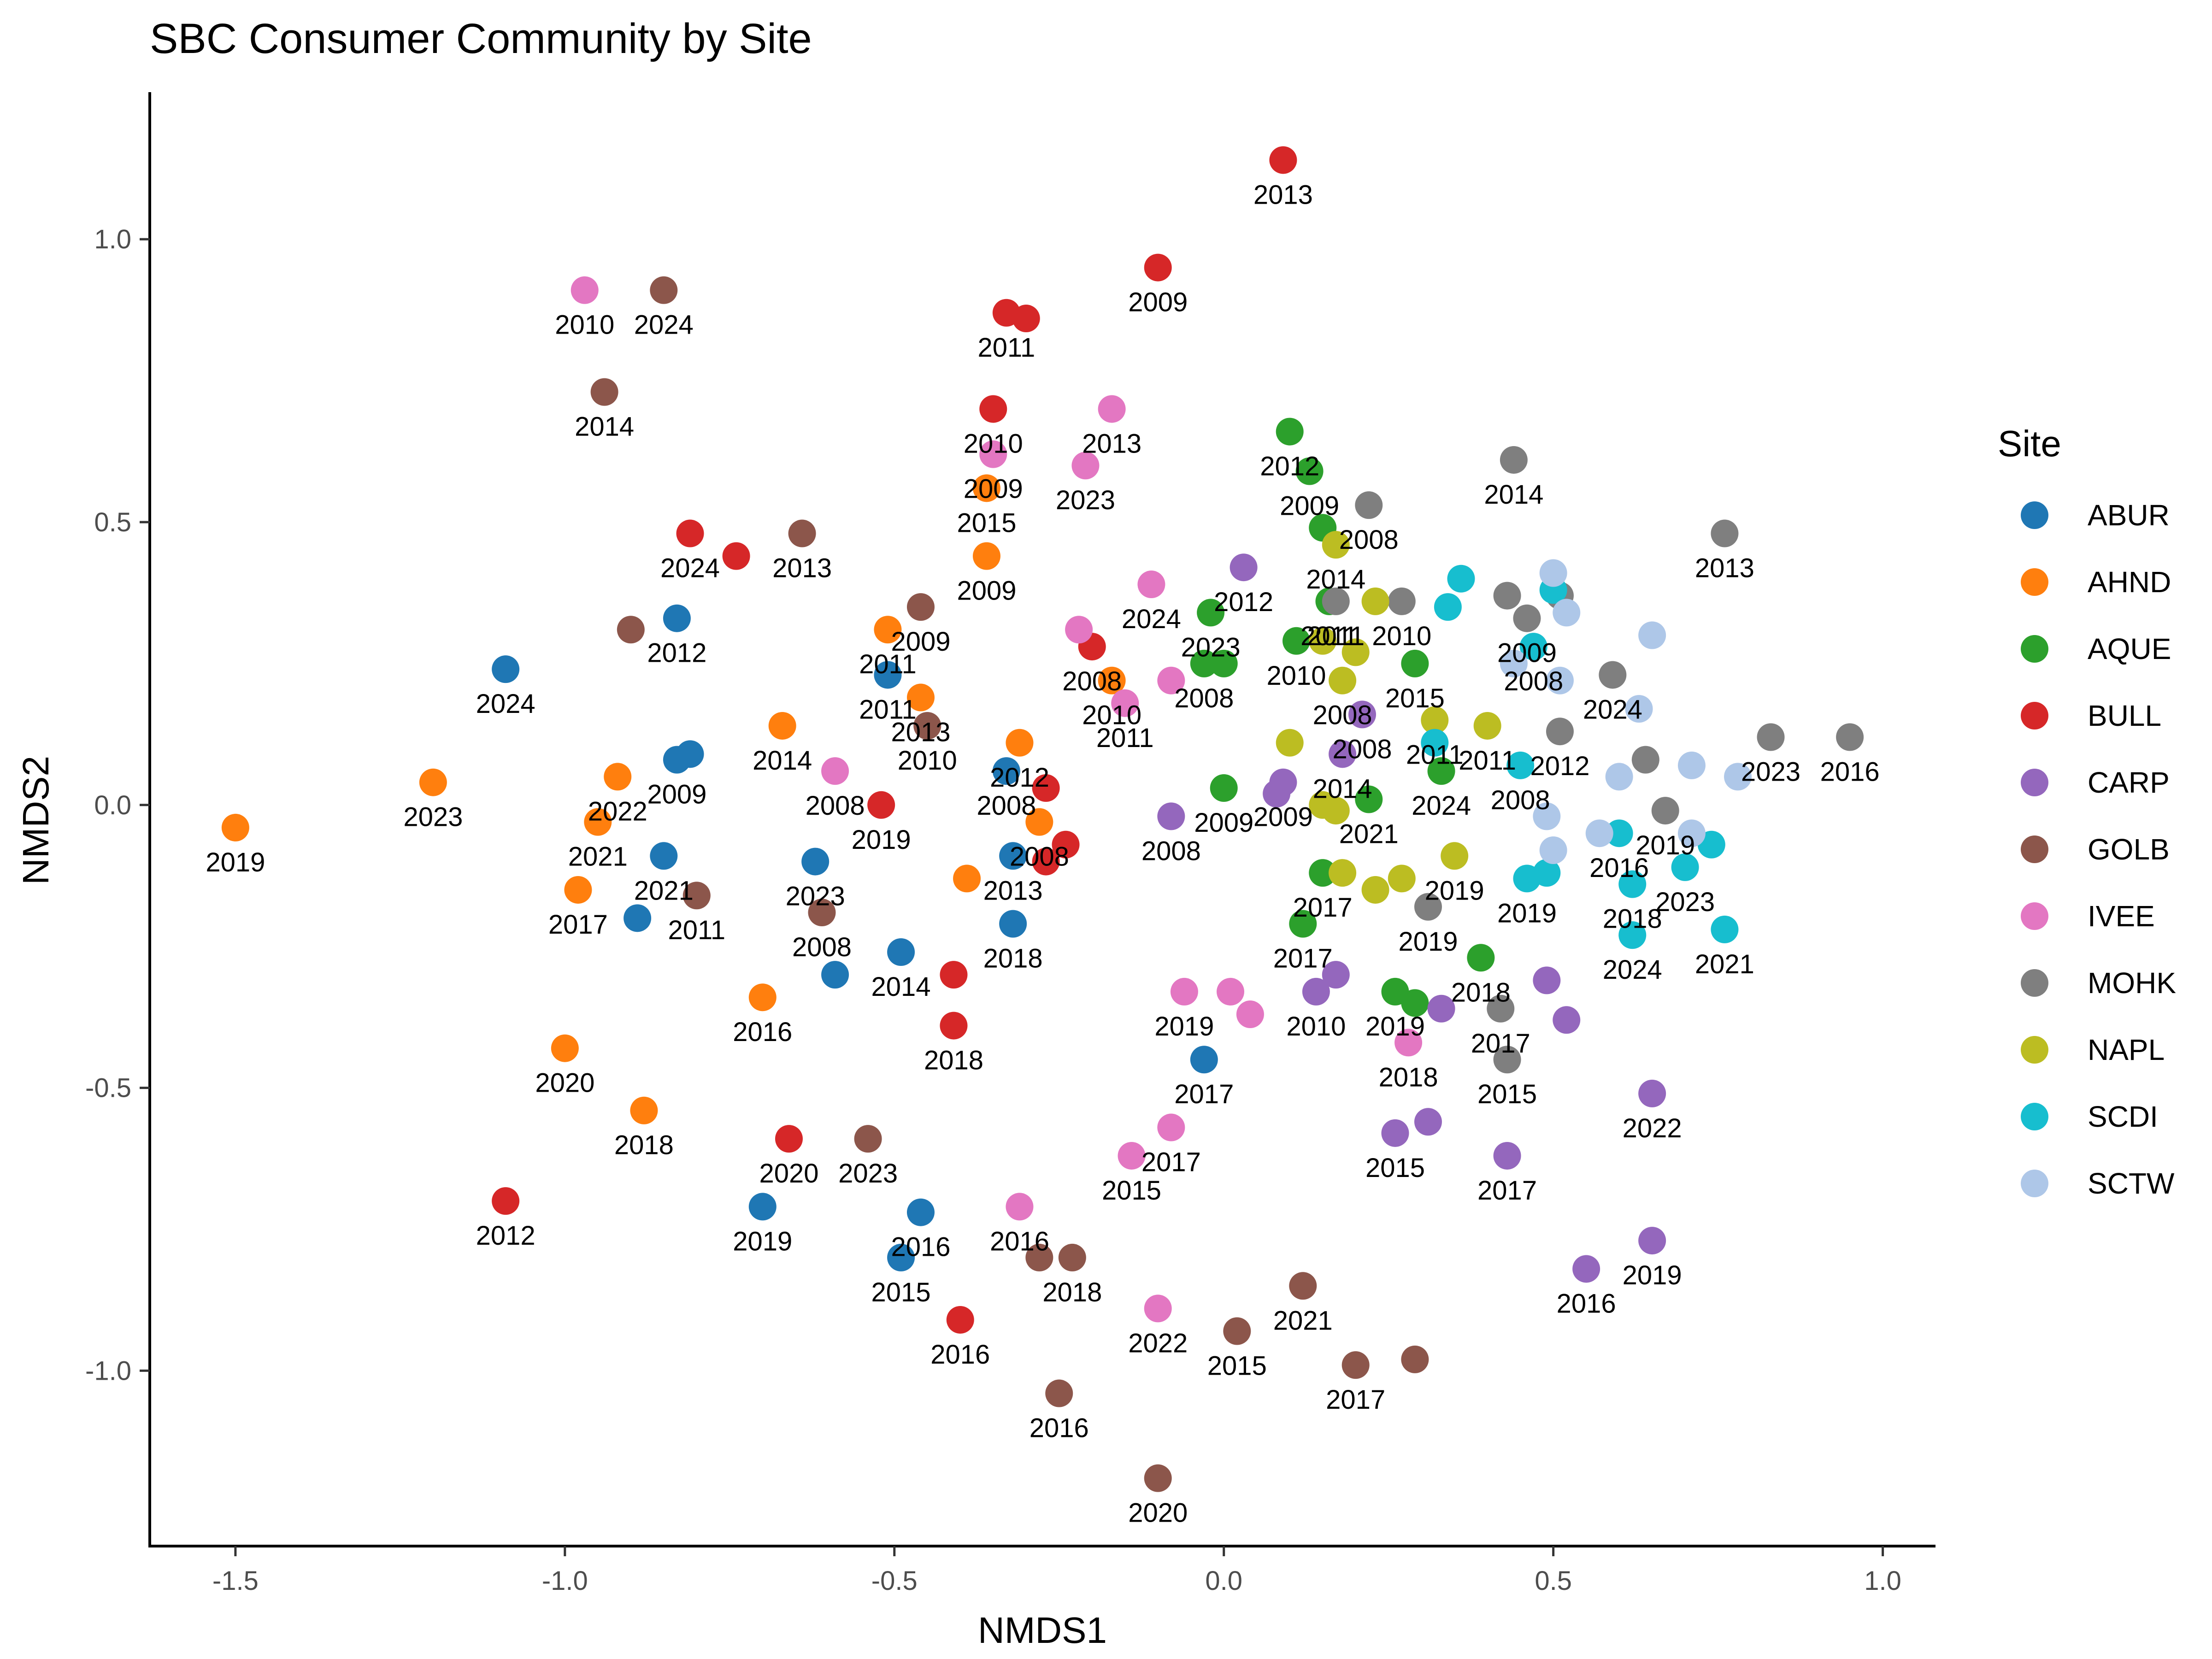 The width and height of the screenshot is (2212, 1659). What do you see at coordinates (1513, 495) in the screenshot?
I see `point-label: 2014` at bounding box center [1513, 495].